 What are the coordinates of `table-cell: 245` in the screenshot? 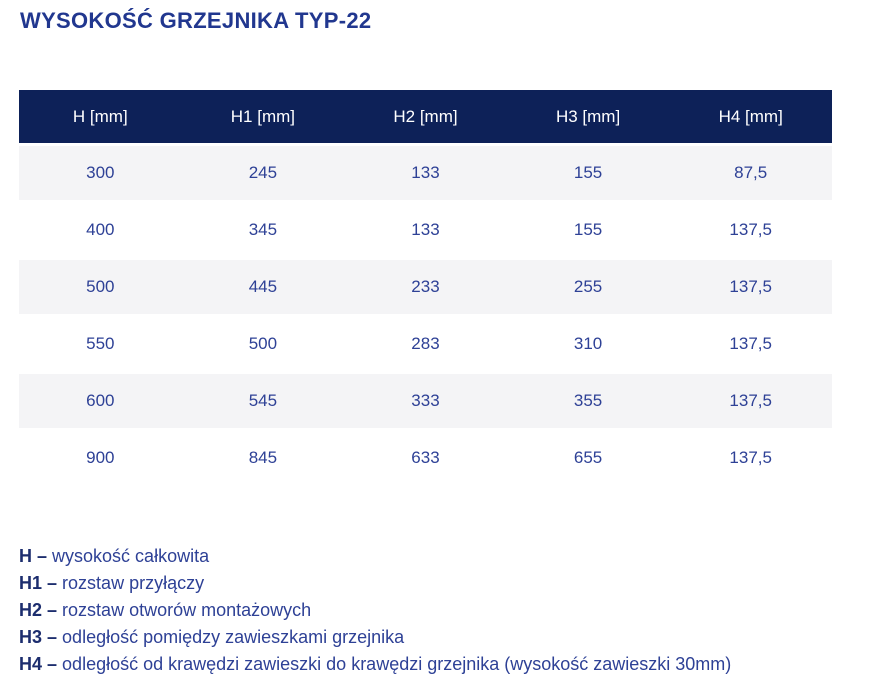 It's located at (263, 173).